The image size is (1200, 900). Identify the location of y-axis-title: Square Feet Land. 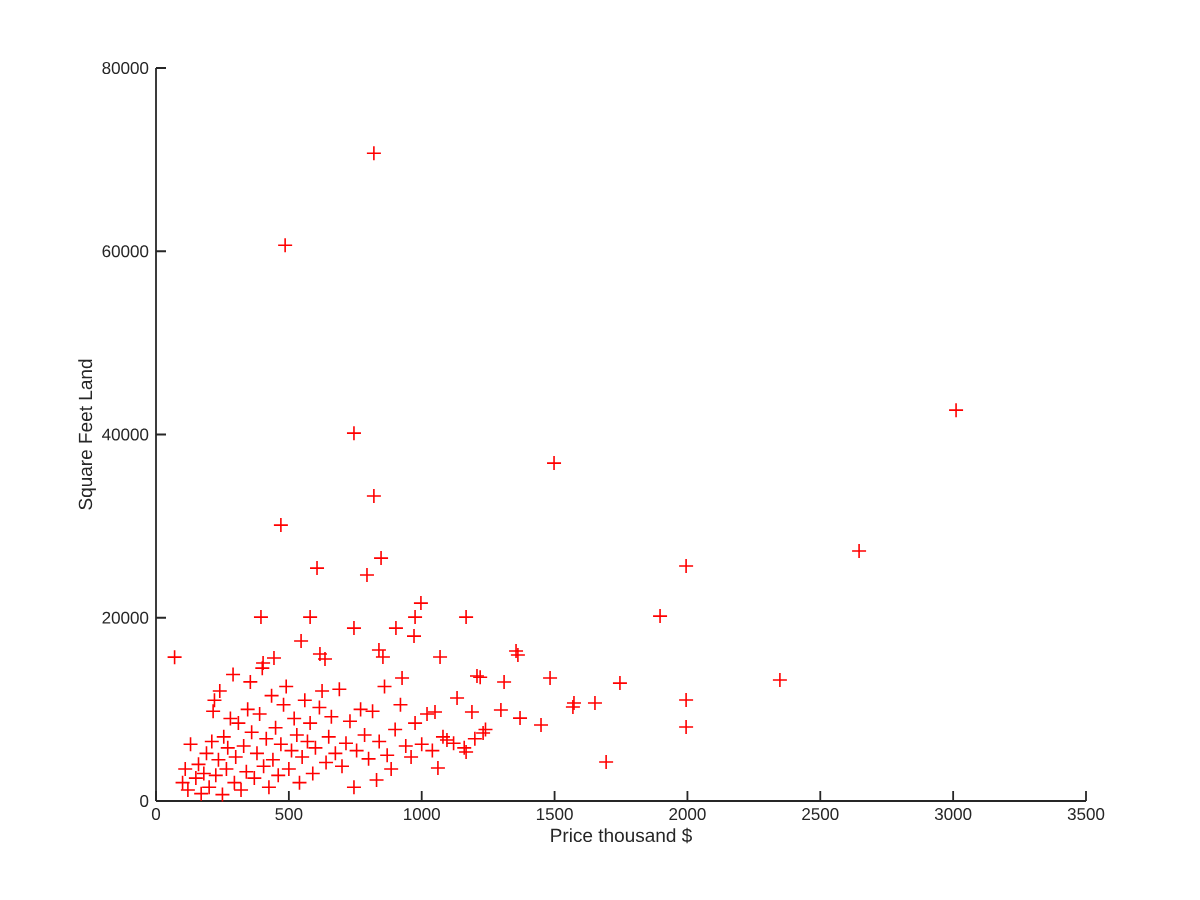
(87, 434).